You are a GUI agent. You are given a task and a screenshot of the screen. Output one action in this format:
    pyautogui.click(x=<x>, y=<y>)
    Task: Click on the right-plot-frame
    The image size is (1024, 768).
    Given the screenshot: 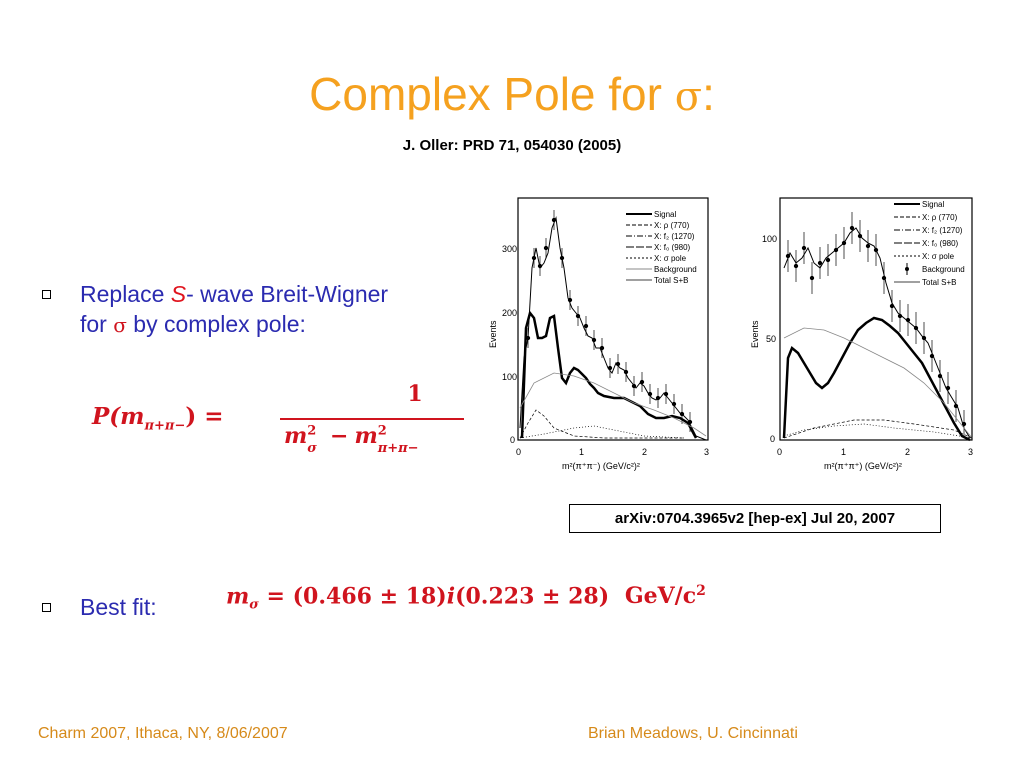 What is the action you would take?
    pyautogui.click(x=876, y=319)
    